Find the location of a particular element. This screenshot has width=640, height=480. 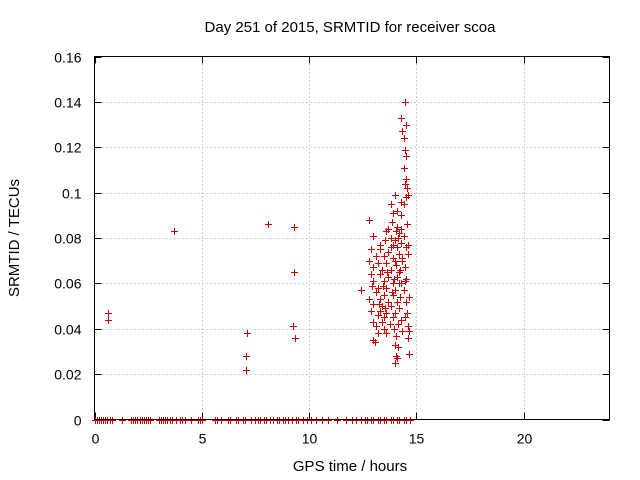

x-tick-label: 20 is located at coordinates (525, 439).